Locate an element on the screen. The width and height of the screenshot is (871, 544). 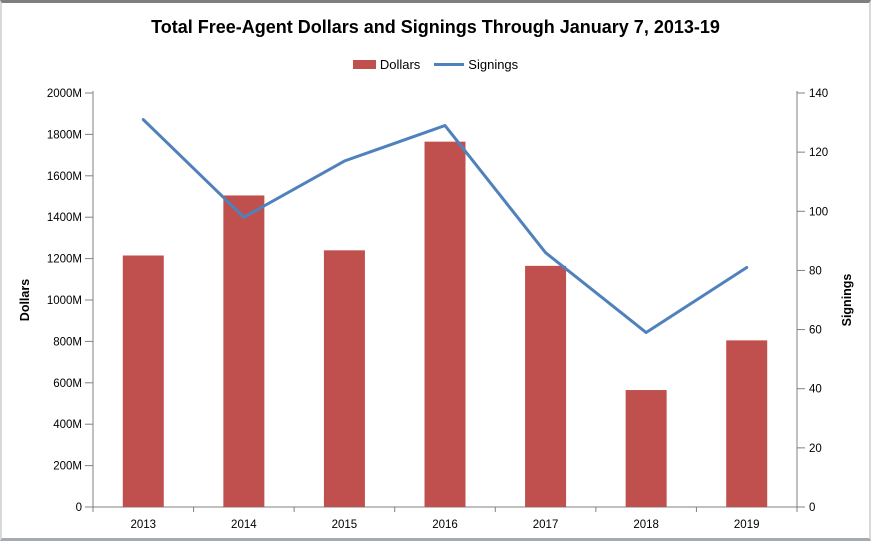
x-axis-category-label: 2013 is located at coordinates (143, 525).